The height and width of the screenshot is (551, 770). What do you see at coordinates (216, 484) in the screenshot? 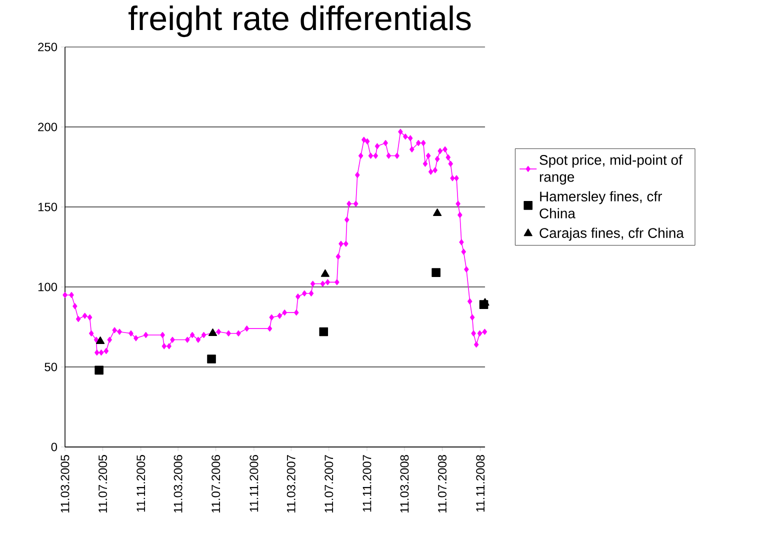
I see `x-tick-label: 11.07.2006` at bounding box center [216, 484].